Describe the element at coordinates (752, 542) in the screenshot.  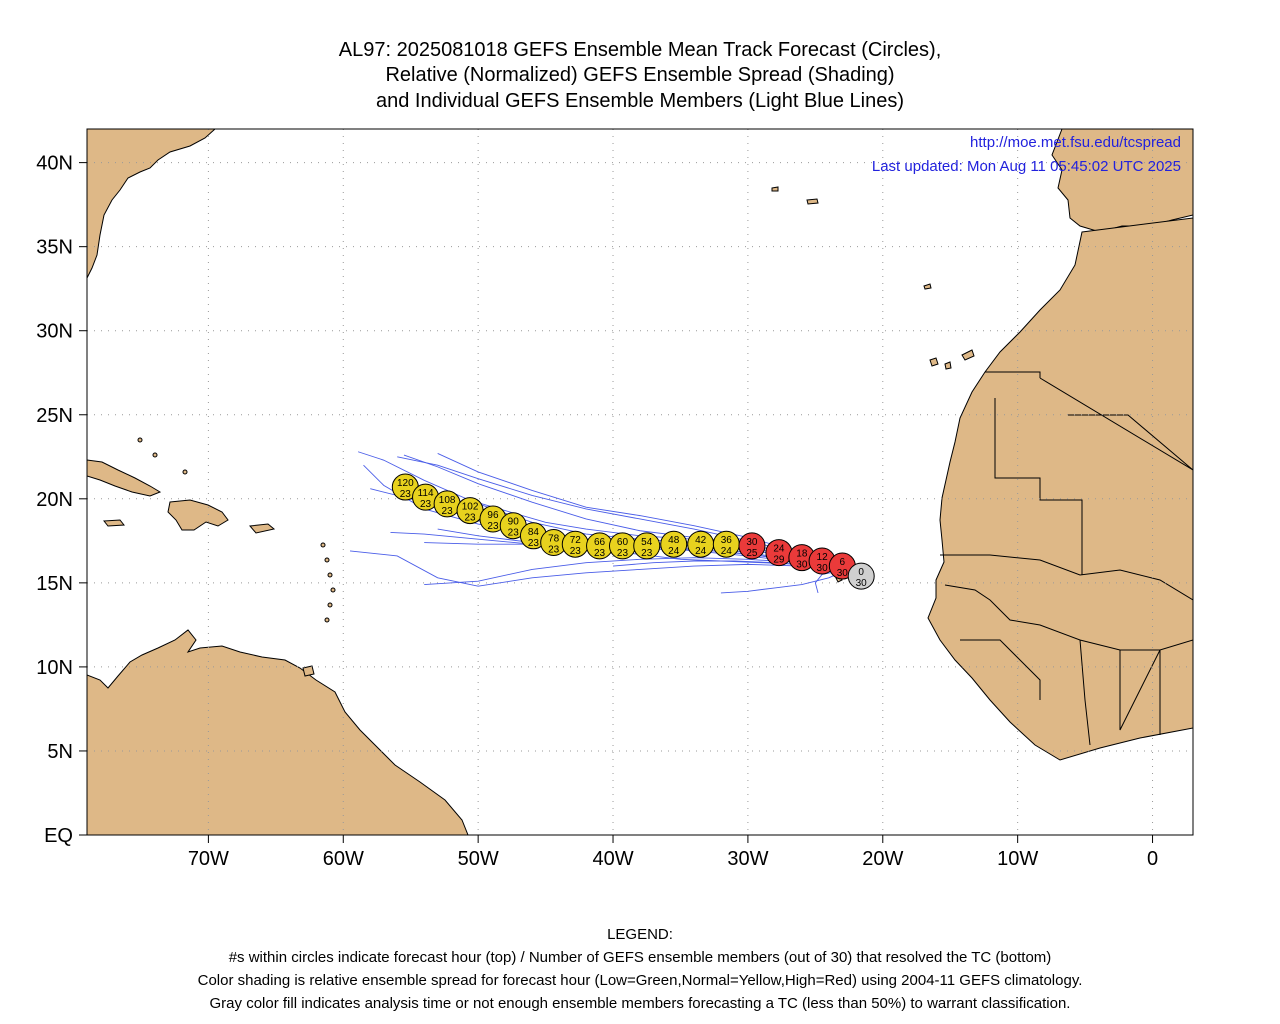
I see `forecast-hour-label: 30` at that location.